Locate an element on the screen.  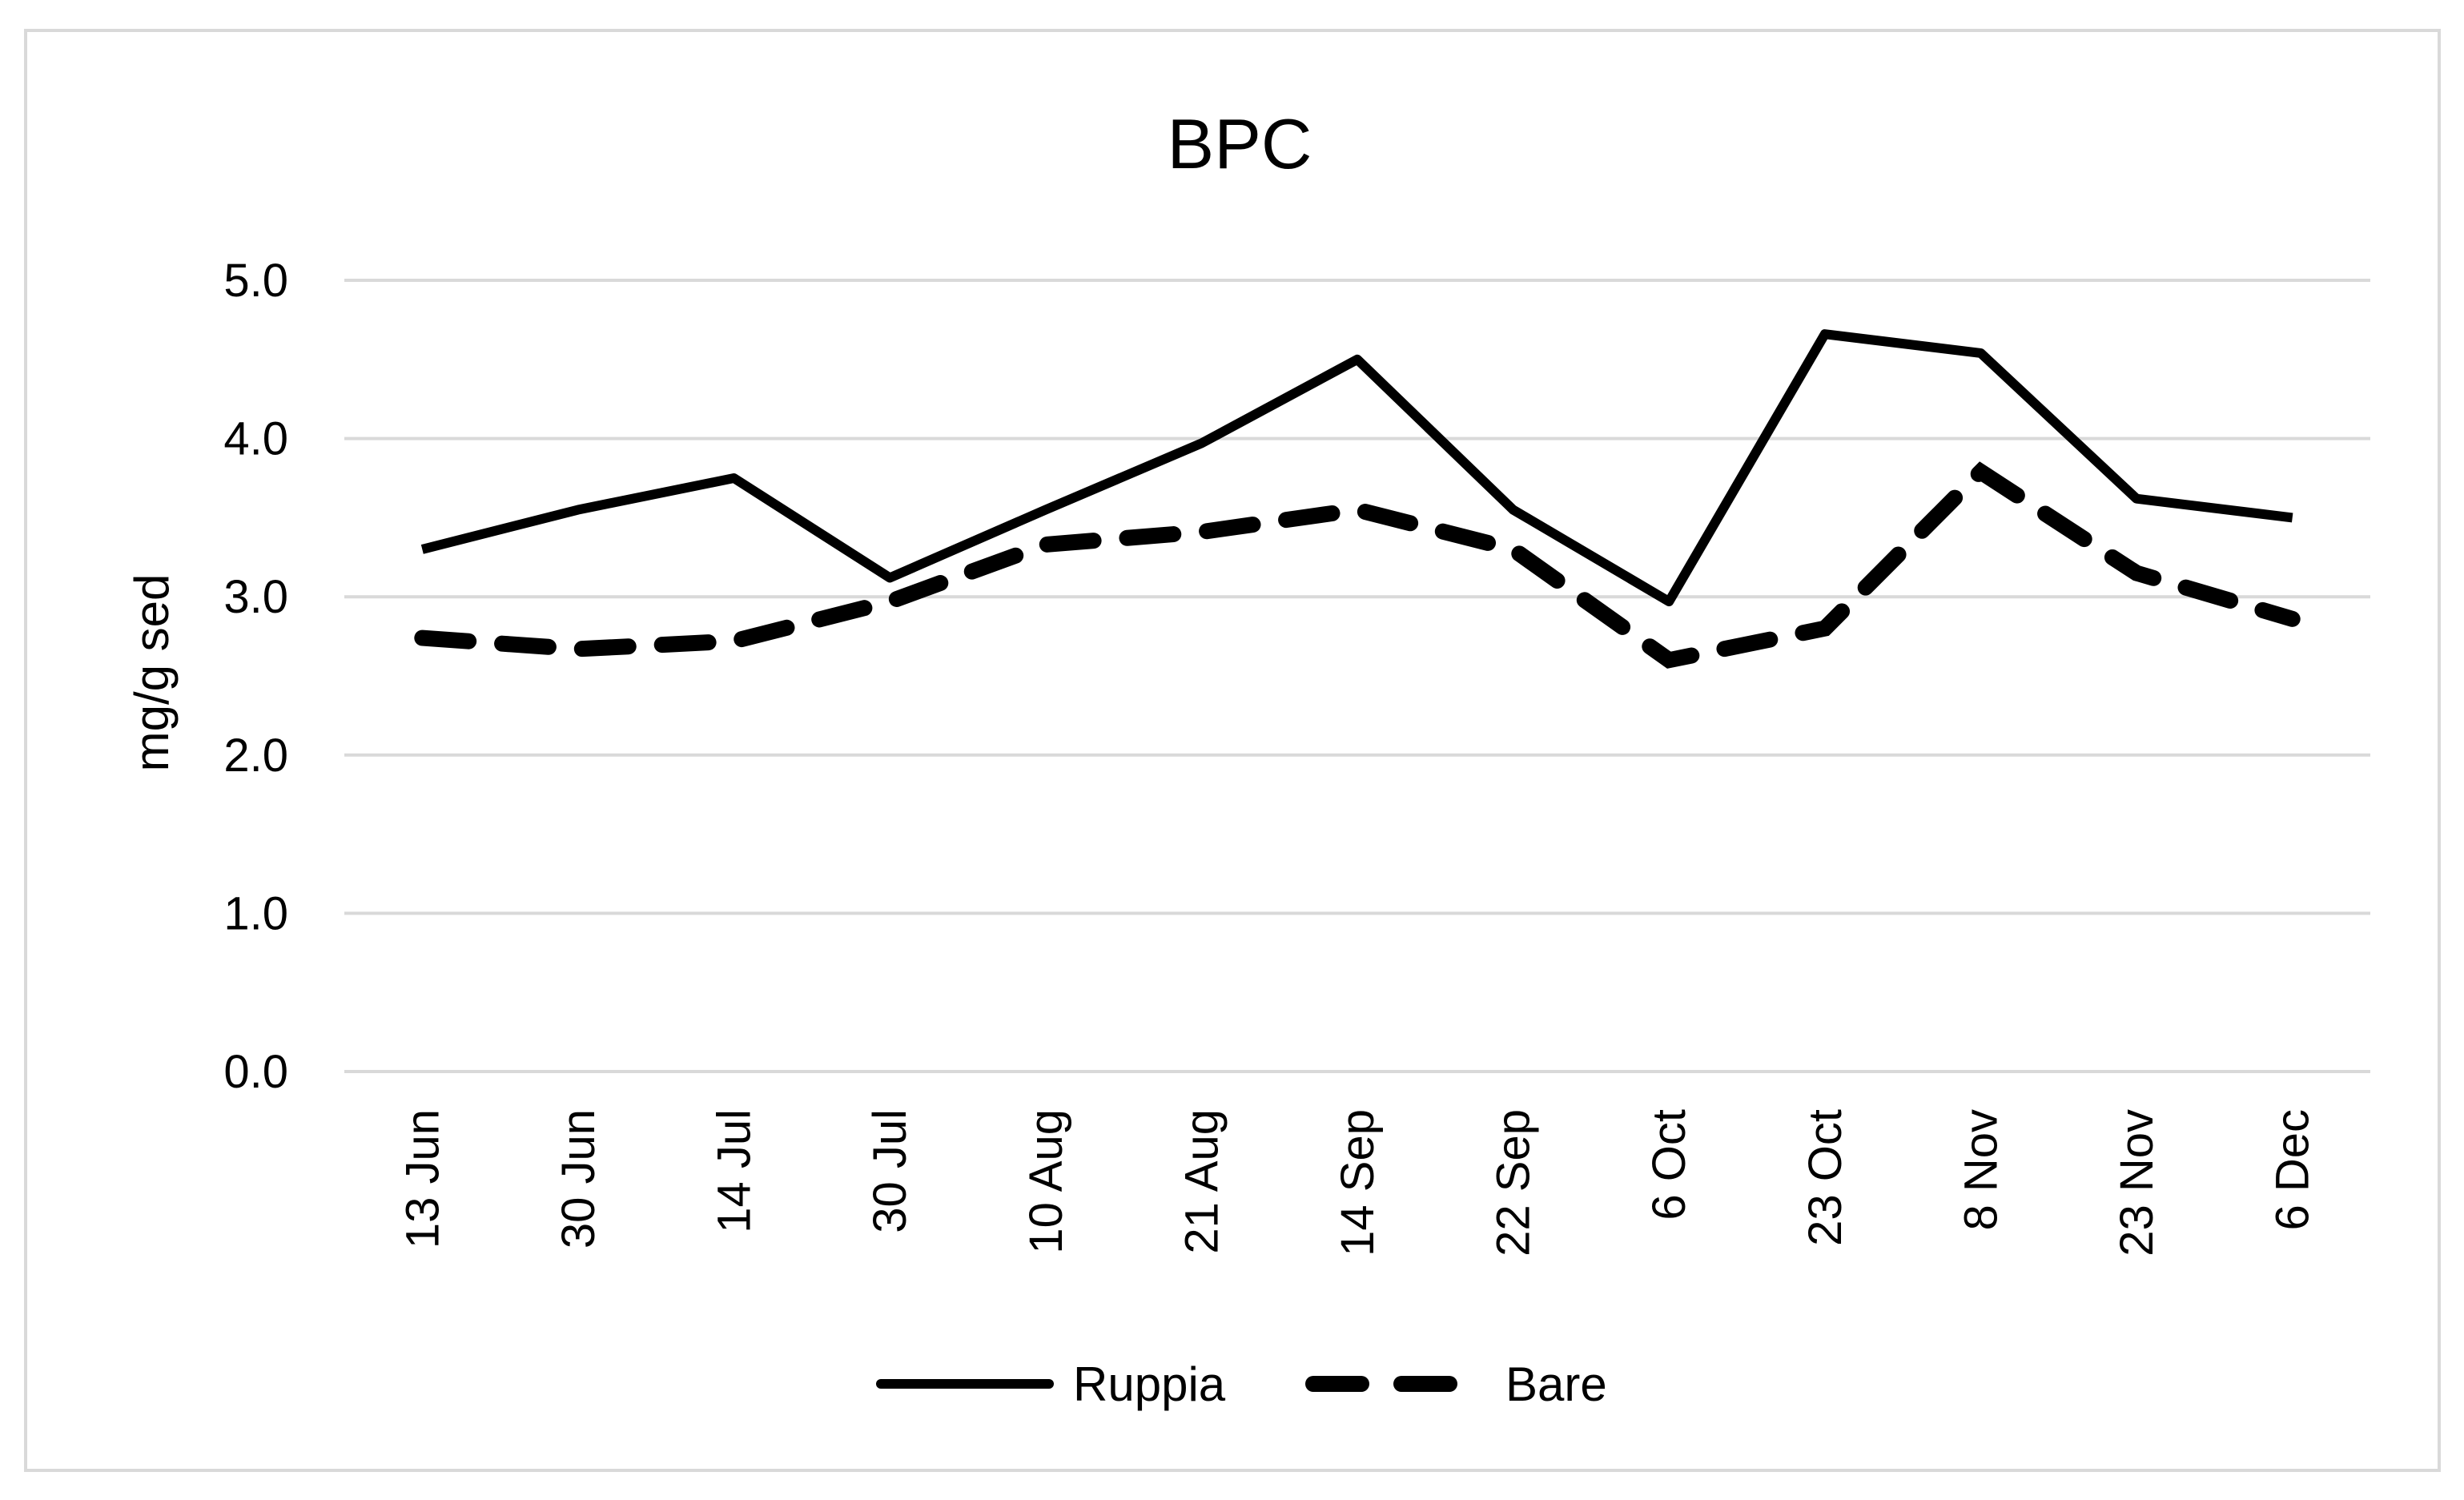
x-tick-label: 6 Dec is located at coordinates (2293, 1170).